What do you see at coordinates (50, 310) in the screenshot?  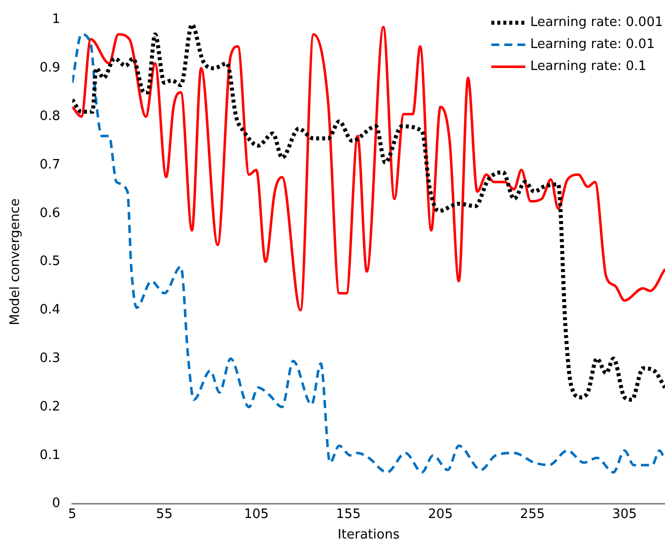 I see `y-tick-label: 0.4` at bounding box center [50, 310].